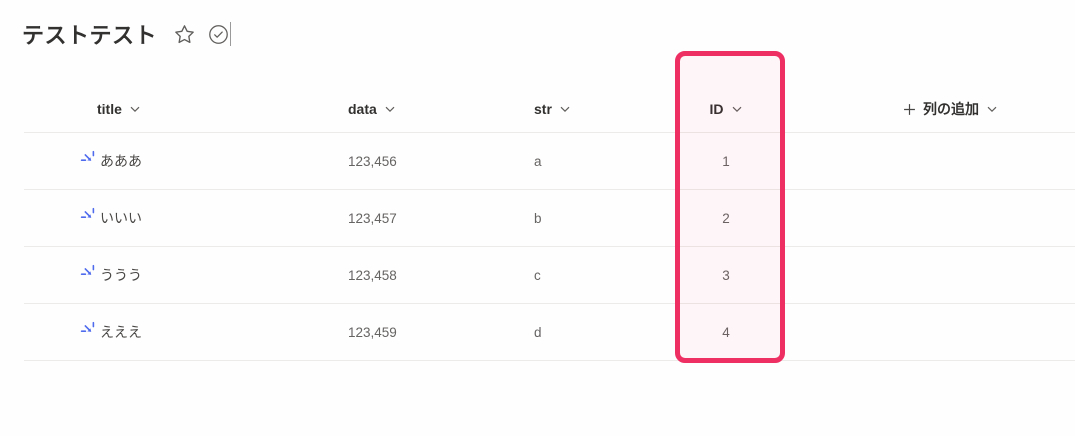 Image resolution: width=1075 pixels, height=436 pixels. What do you see at coordinates (184, 34) in the screenshot?
I see `favorite-star-icon` at bounding box center [184, 34].